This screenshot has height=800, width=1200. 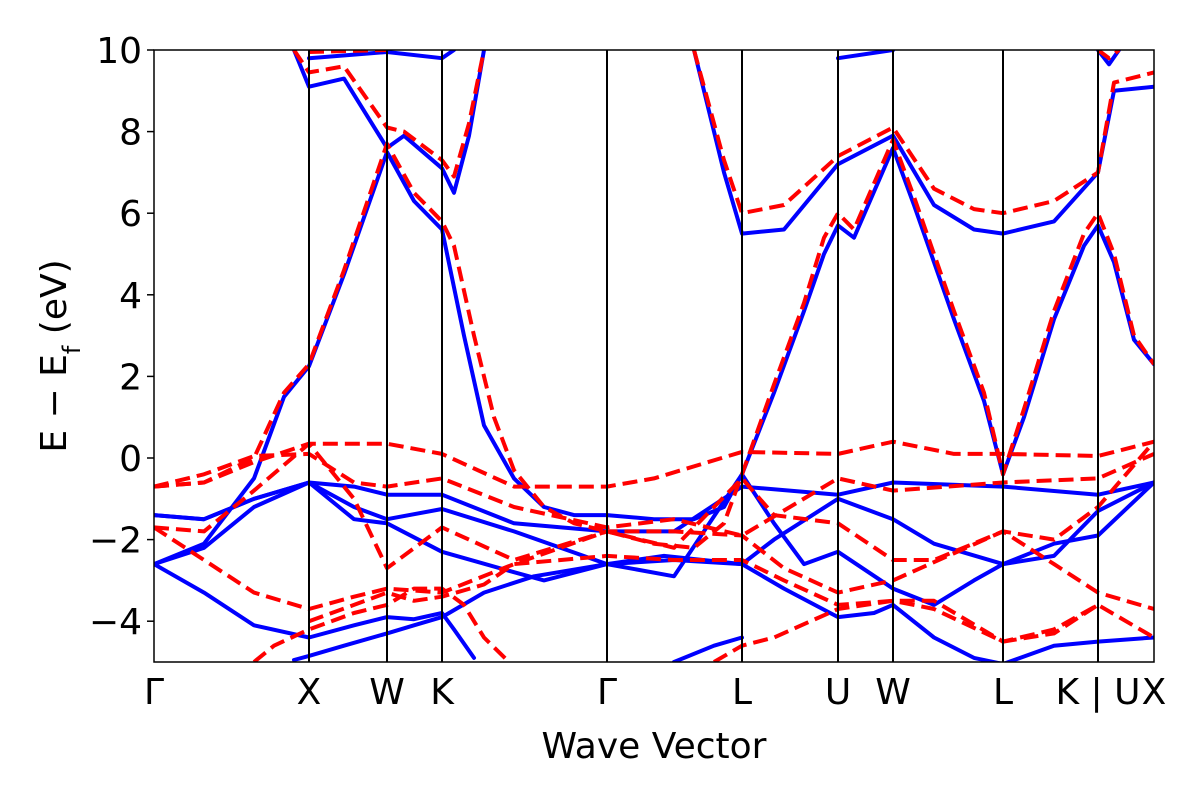 What do you see at coordinates (130, 133) in the screenshot?
I see `y-tick-label: 8` at bounding box center [130, 133].